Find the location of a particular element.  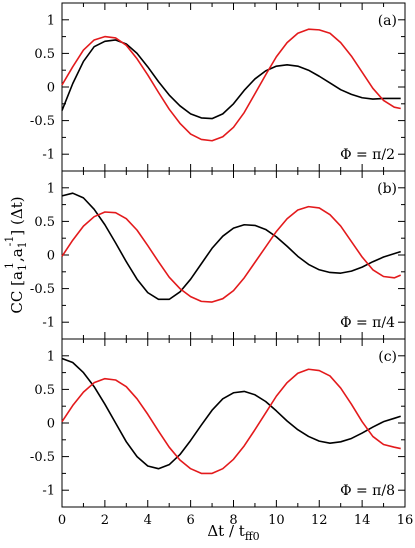

x-tick-label: 0 is located at coordinates (62, 520).